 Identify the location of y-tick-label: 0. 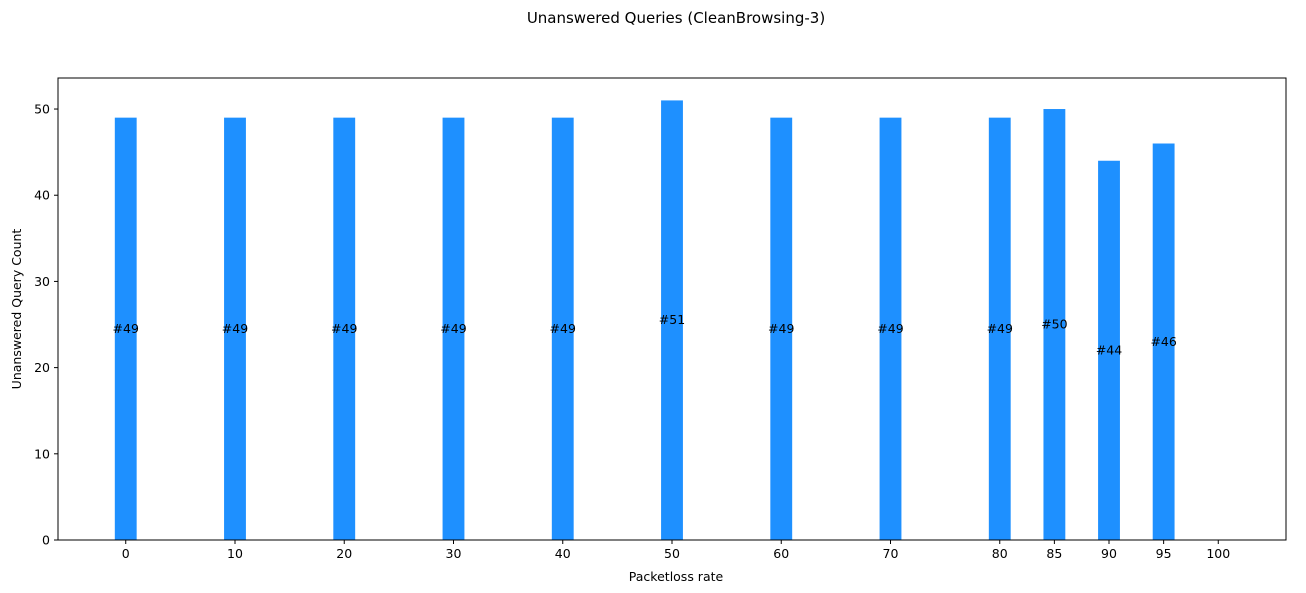
(46, 540).